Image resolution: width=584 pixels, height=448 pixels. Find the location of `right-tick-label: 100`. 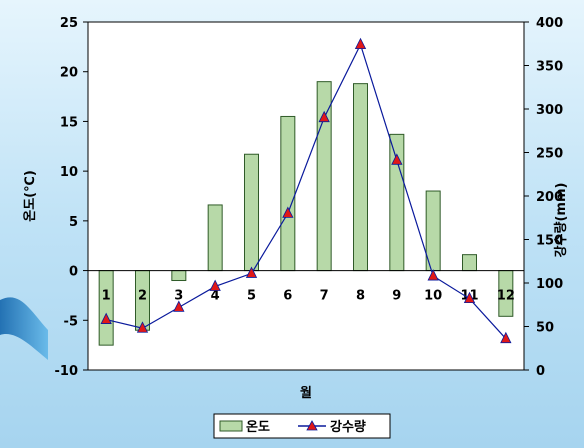

right-tick-label: 100 is located at coordinates (549, 284).